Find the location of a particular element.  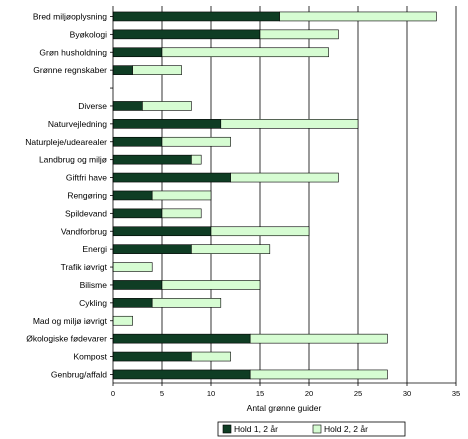

x-tick-label: 35 is located at coordinates (456, 393).